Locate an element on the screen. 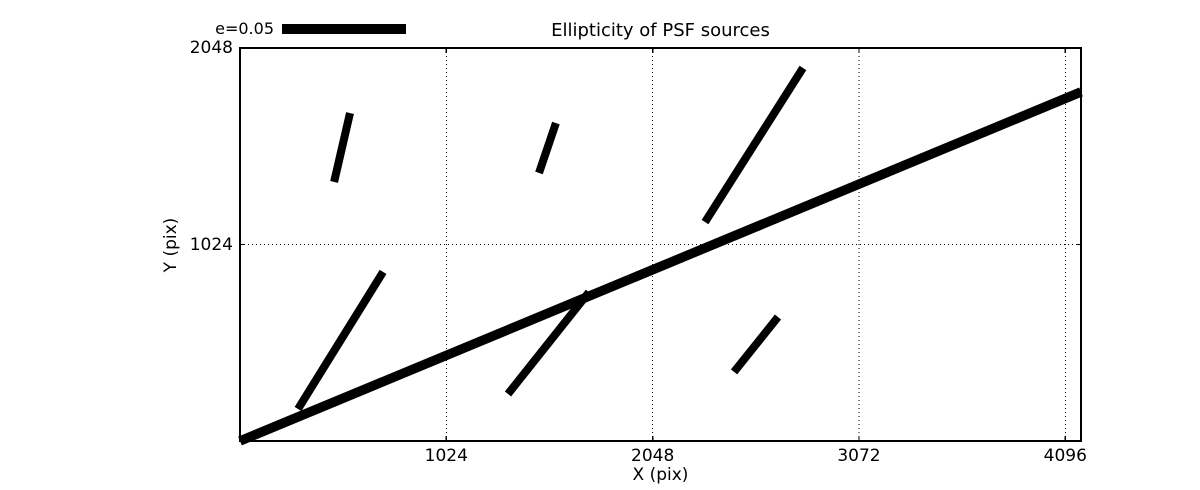 The height and width of the screenshot is (490, 1200). y-tick-label: 1024 is located at coordinates (211, 244).